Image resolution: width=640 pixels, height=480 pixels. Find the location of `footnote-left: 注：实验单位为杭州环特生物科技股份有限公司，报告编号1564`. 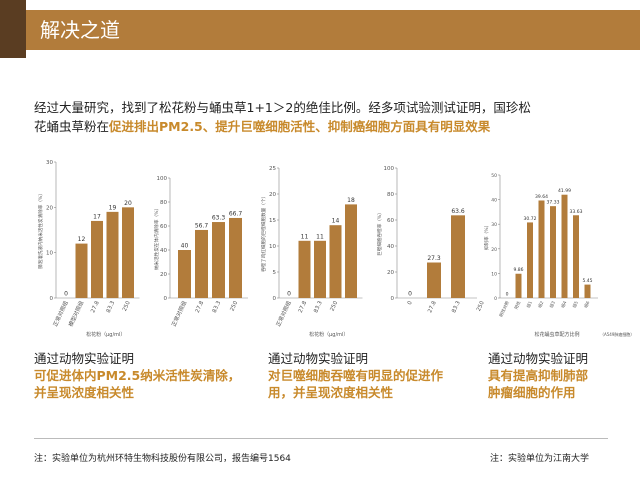

footnote-left: 注：实验单位为杭州环特生物科技股份有限公司，报告编号1564 is located at coordinates (162, 459).